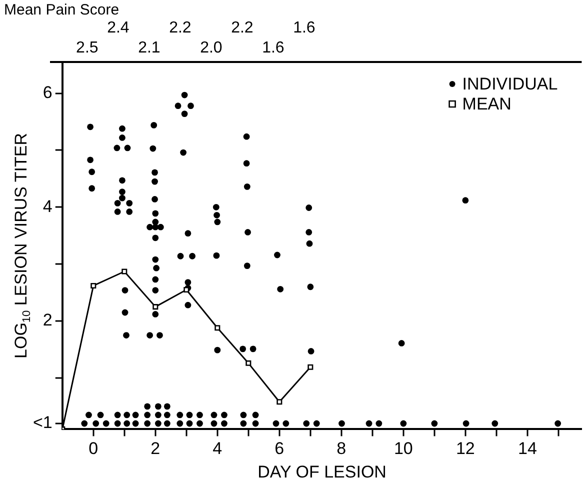  I want to click on x-tick-label: 4, so click(217, 448).